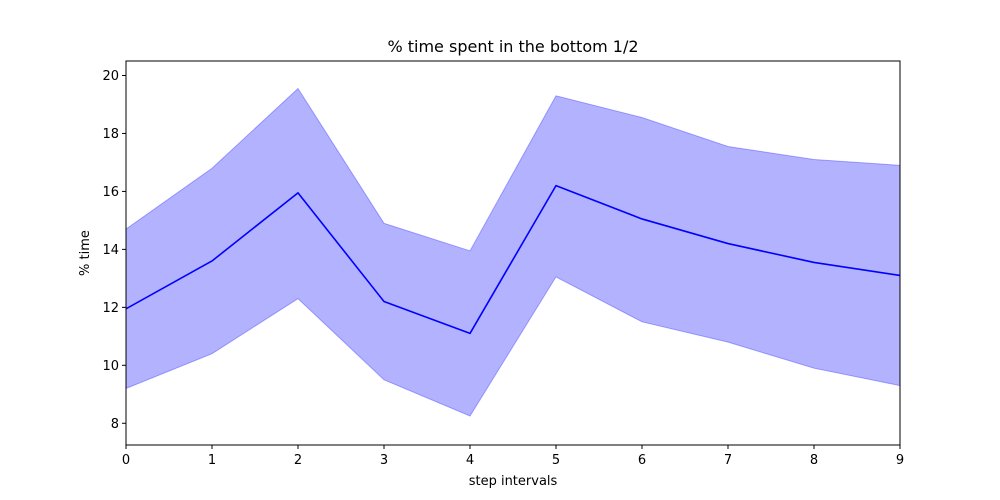 This screenshot has height=500, width=1000. Describe the element at coordinates (110, 250) in the screenshot. I see `y-tick-label: 14` at that location.